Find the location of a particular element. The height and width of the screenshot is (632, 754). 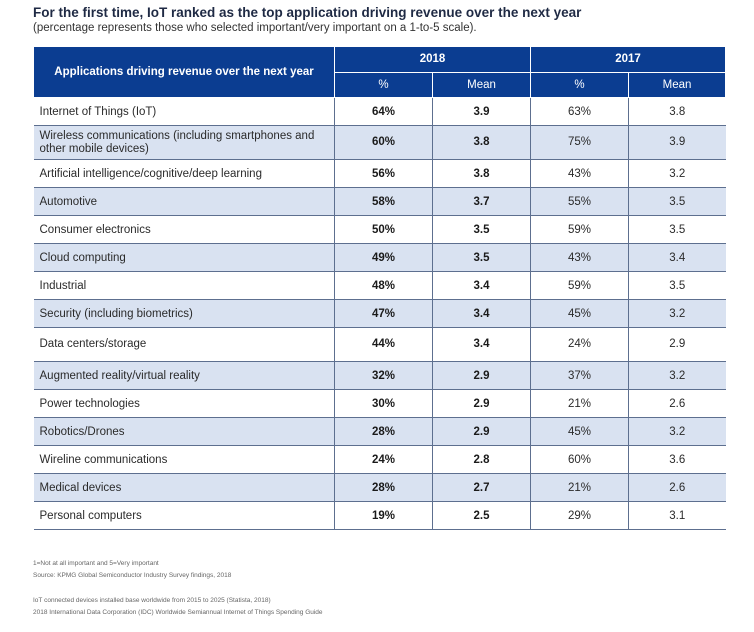

mean-2018-cell: 2.8 is located at coordinates (481, 459).